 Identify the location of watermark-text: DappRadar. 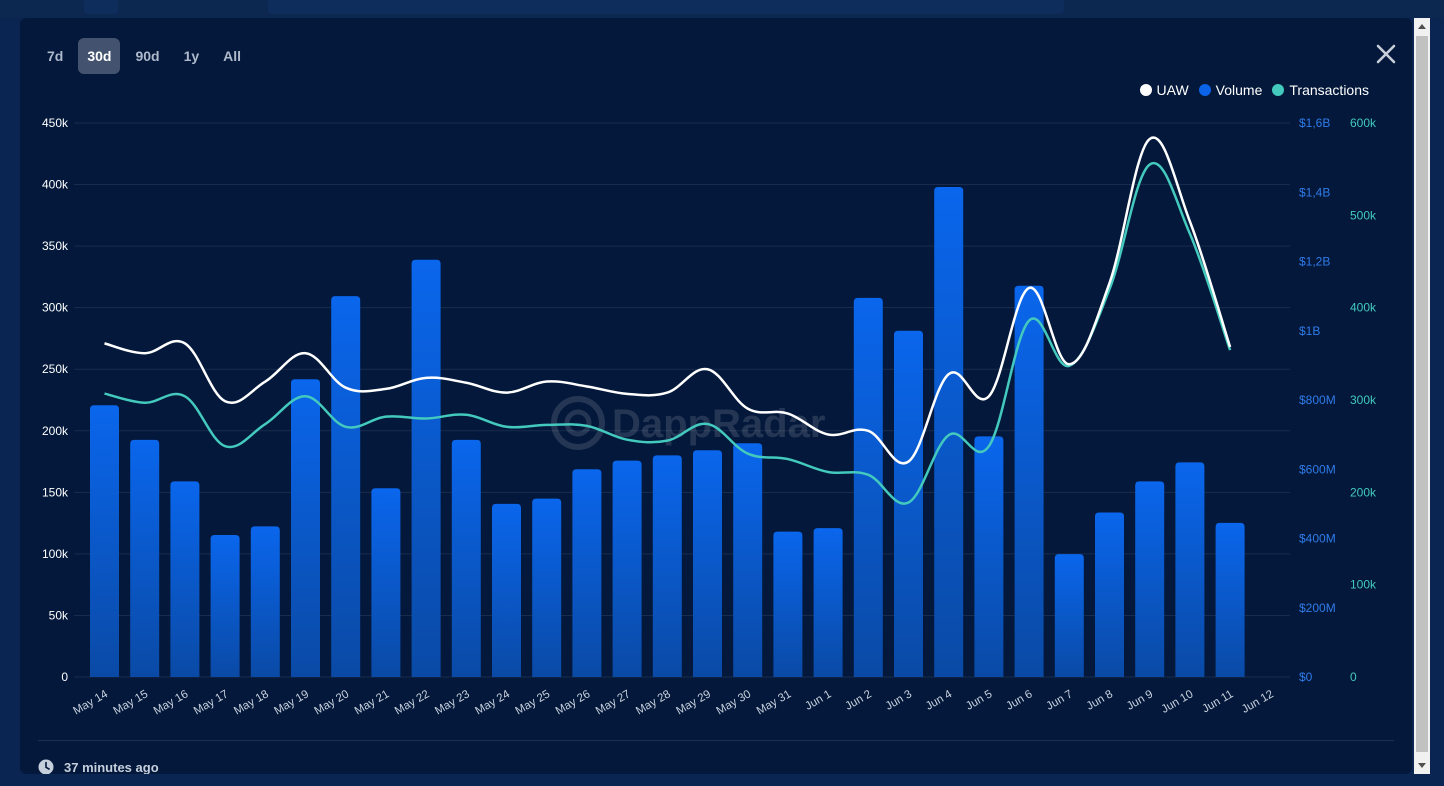
(718, 424).